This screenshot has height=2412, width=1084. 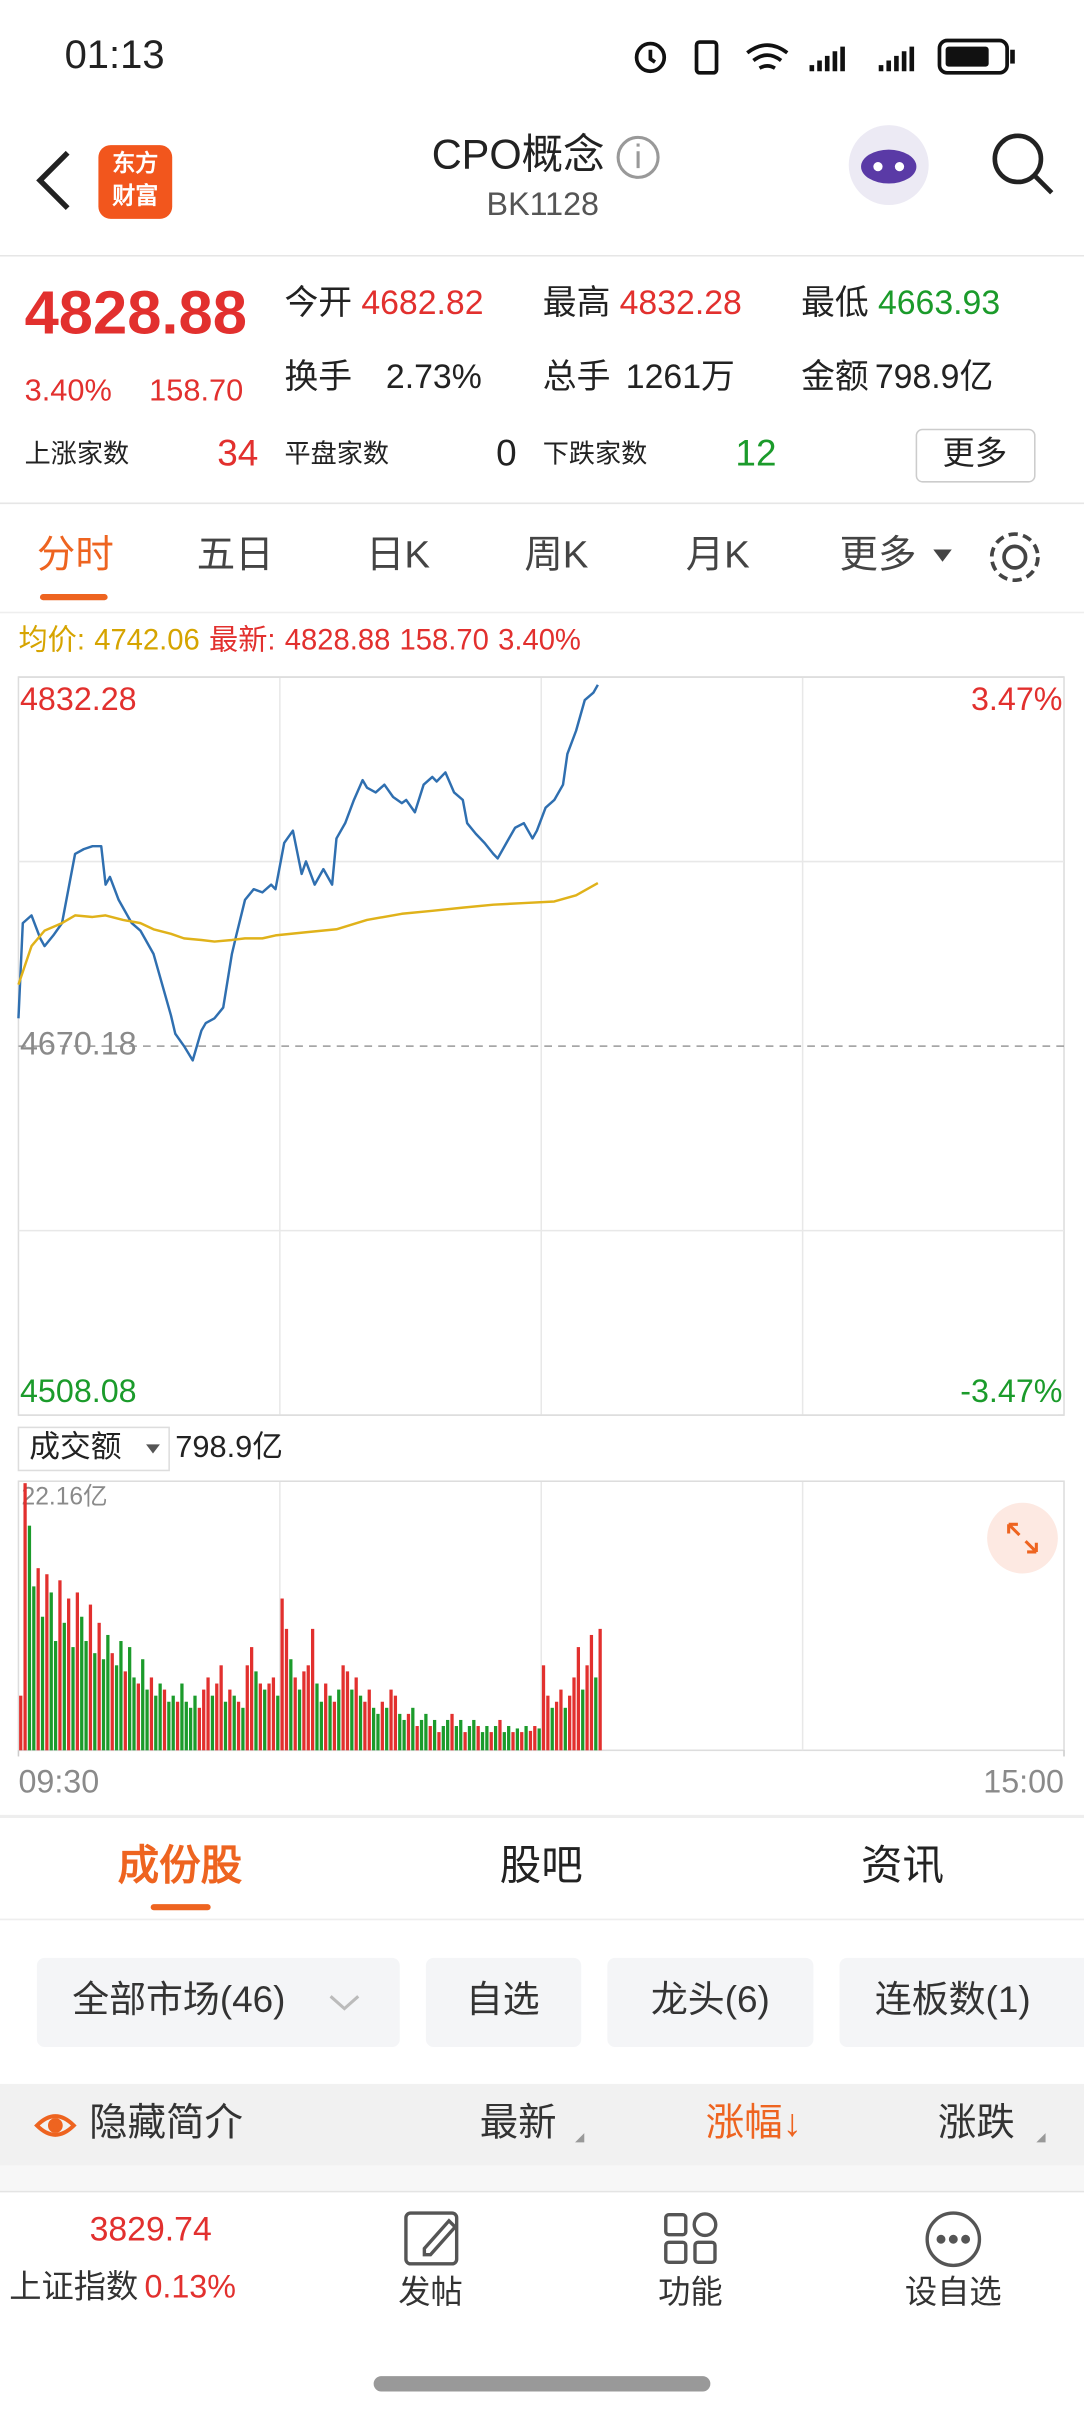 I want to click on page-title: CPO概念, so click(x=518, y=153).